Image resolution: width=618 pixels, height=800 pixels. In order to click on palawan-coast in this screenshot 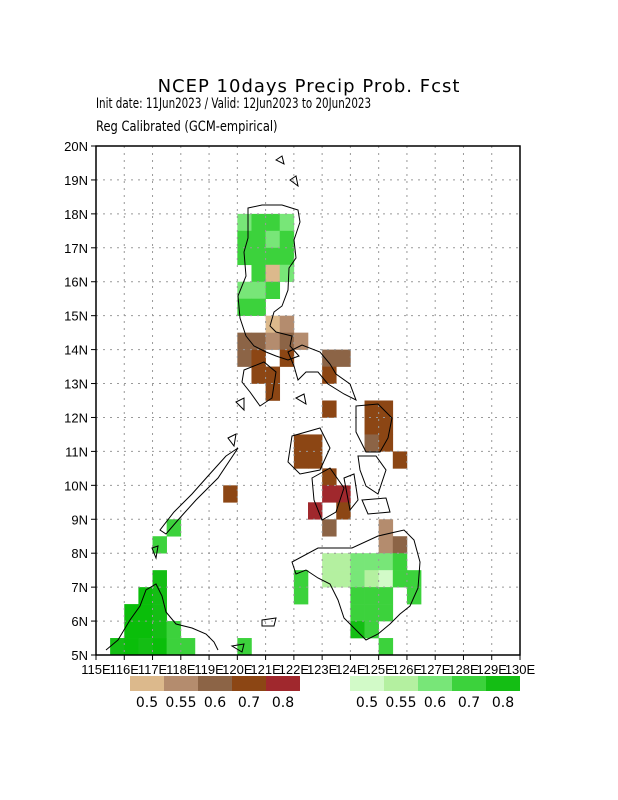, I will do `click(199, 491)`.